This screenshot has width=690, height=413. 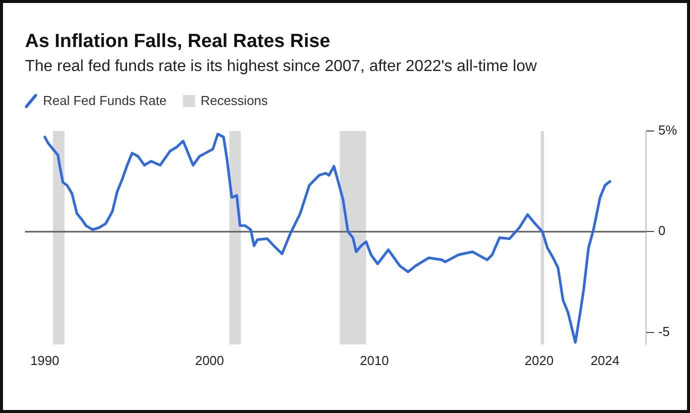 I want to click on y-tick-label: 0, so click(x=662, y=230).